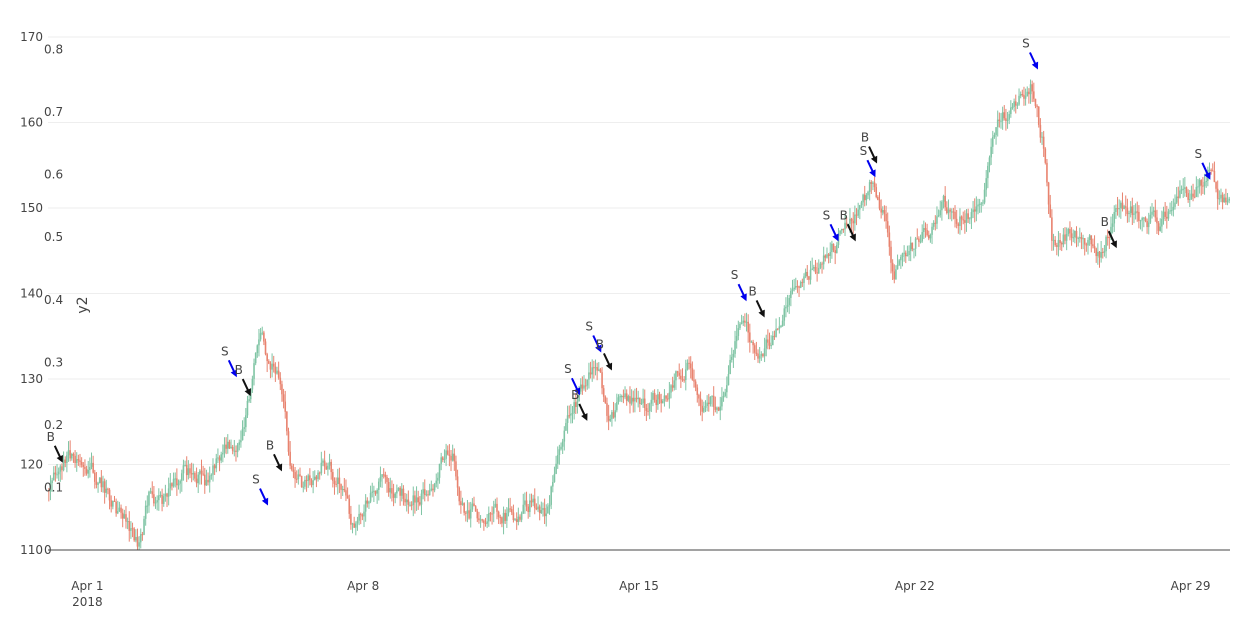 The height and width of the screenshot is (637, 1250). Describe the element at coordinates (53, 112) in the screenshot. I see `y2-tick-label: 0.7` at that location.